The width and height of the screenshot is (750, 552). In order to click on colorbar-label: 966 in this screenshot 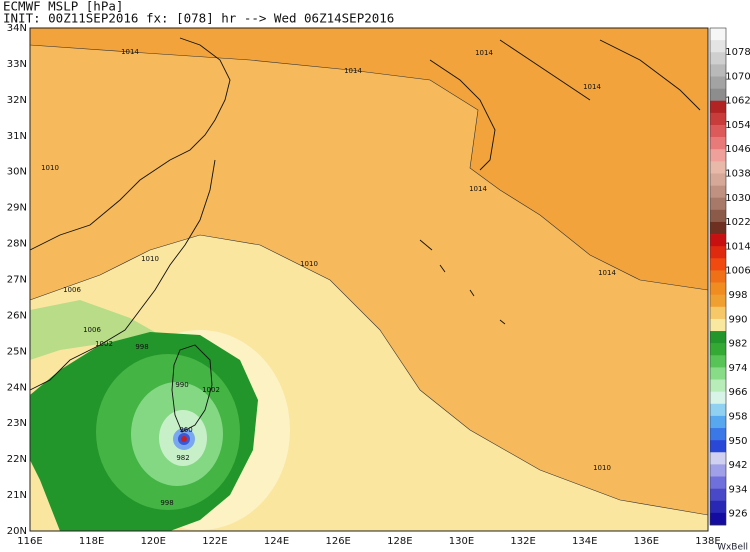, I will do `click(737, 392)`.